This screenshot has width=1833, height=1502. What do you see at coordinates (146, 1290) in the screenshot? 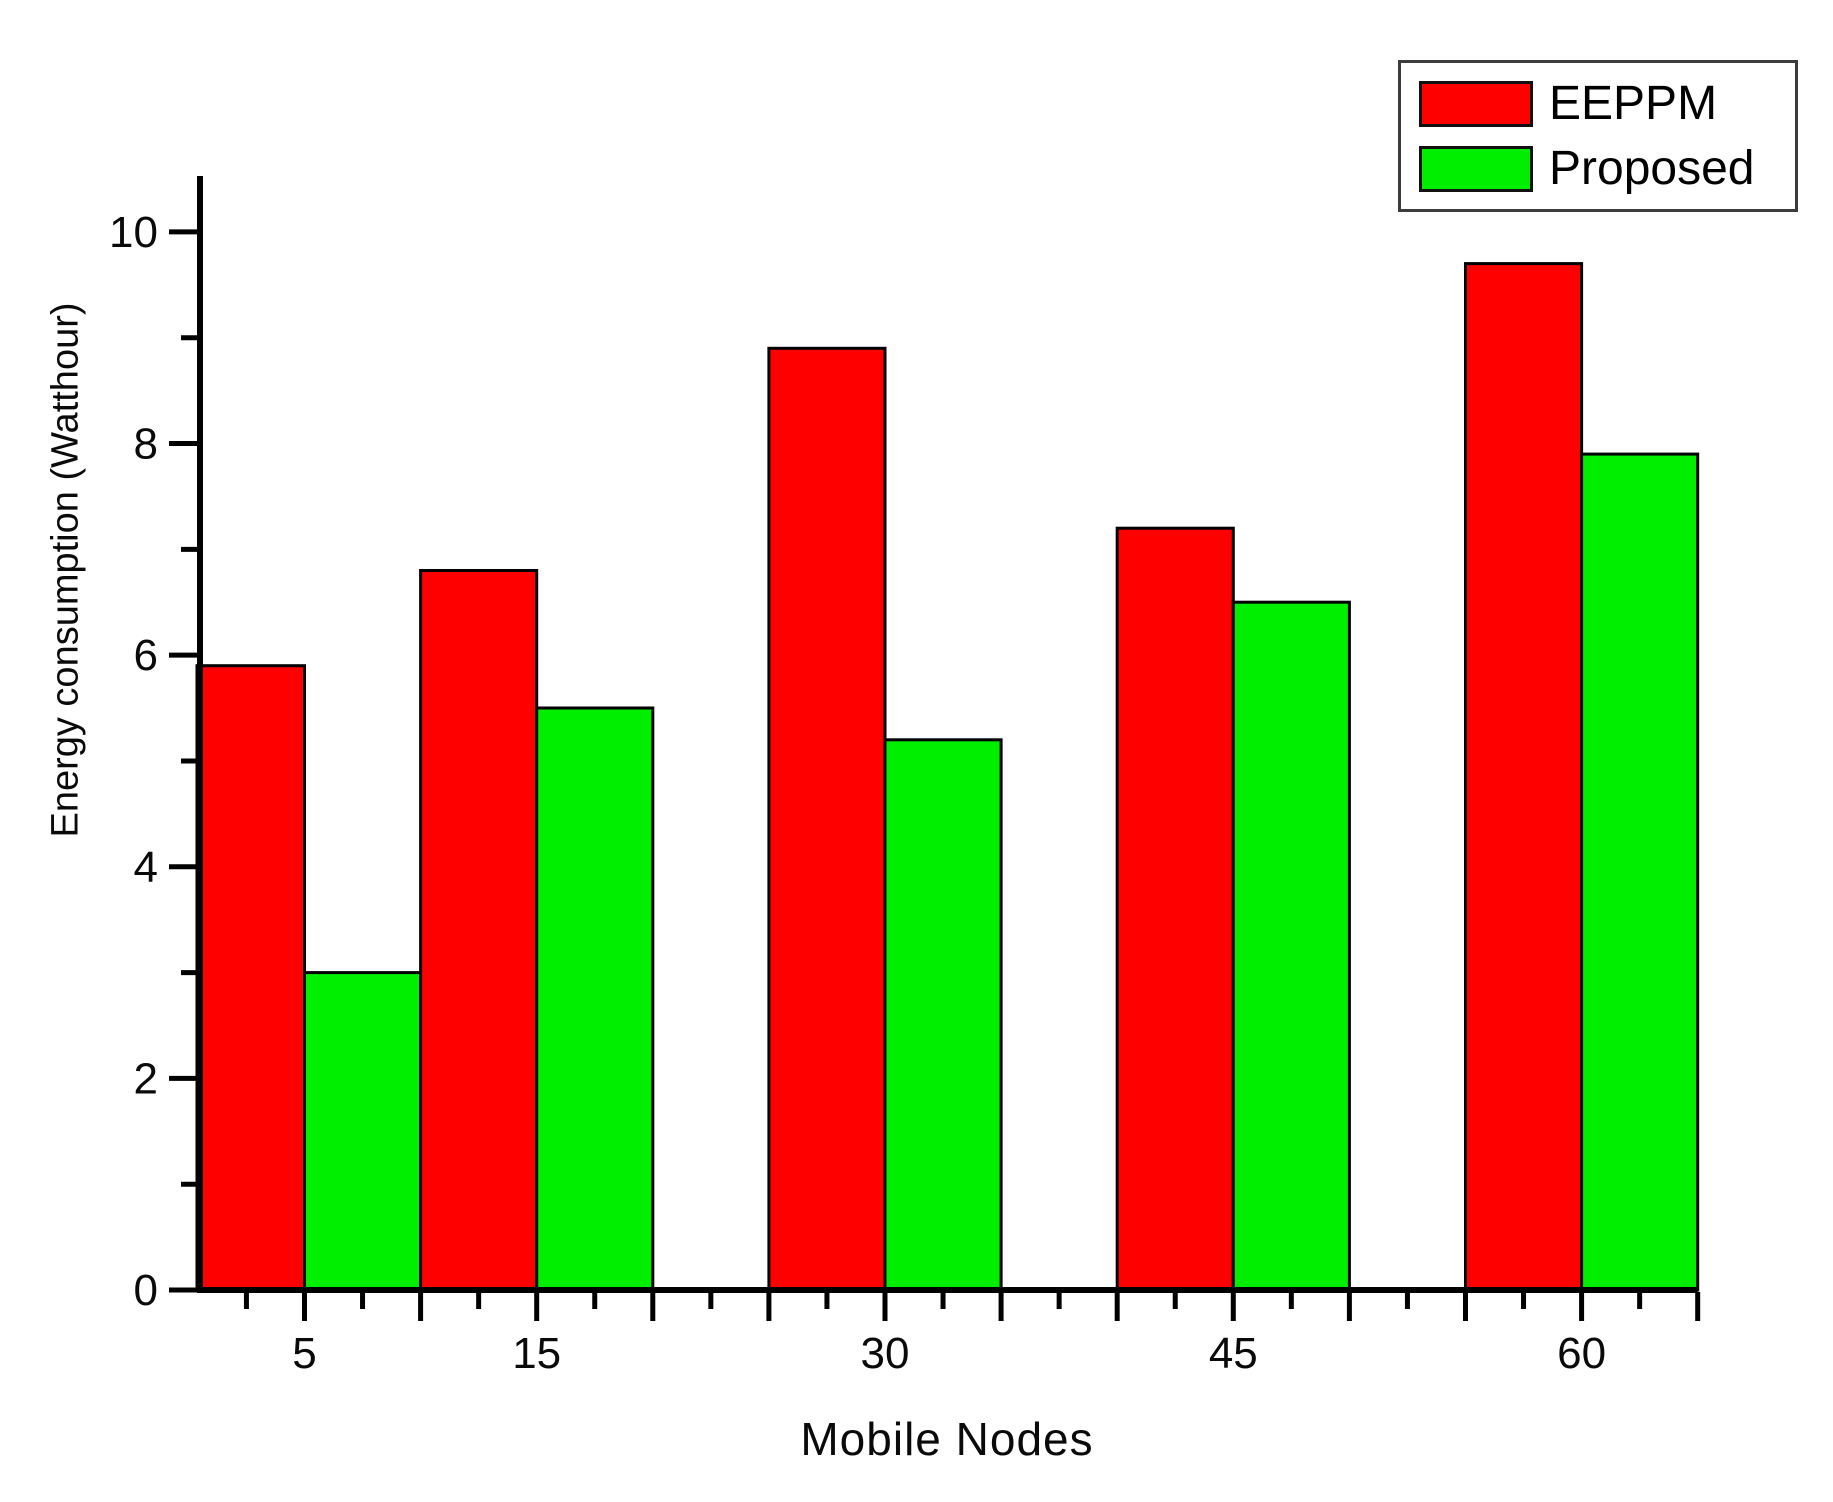
I see `y-tick-label-0: 0` at bounding box center [146, 1290].